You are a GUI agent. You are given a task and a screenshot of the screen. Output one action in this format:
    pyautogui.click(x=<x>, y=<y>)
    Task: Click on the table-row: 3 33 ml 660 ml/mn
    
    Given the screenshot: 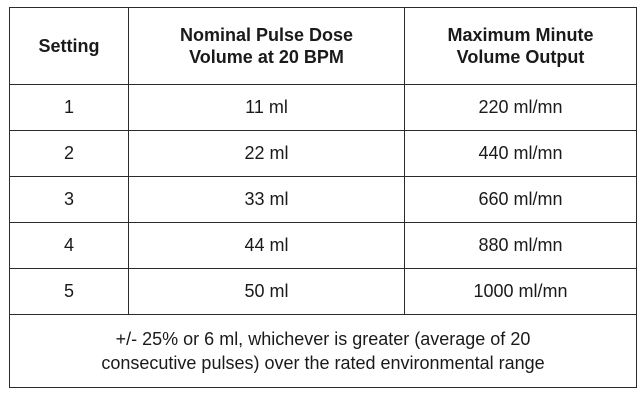 What is the action you would take?
    pyautogui.click(x=323, y=199)
    